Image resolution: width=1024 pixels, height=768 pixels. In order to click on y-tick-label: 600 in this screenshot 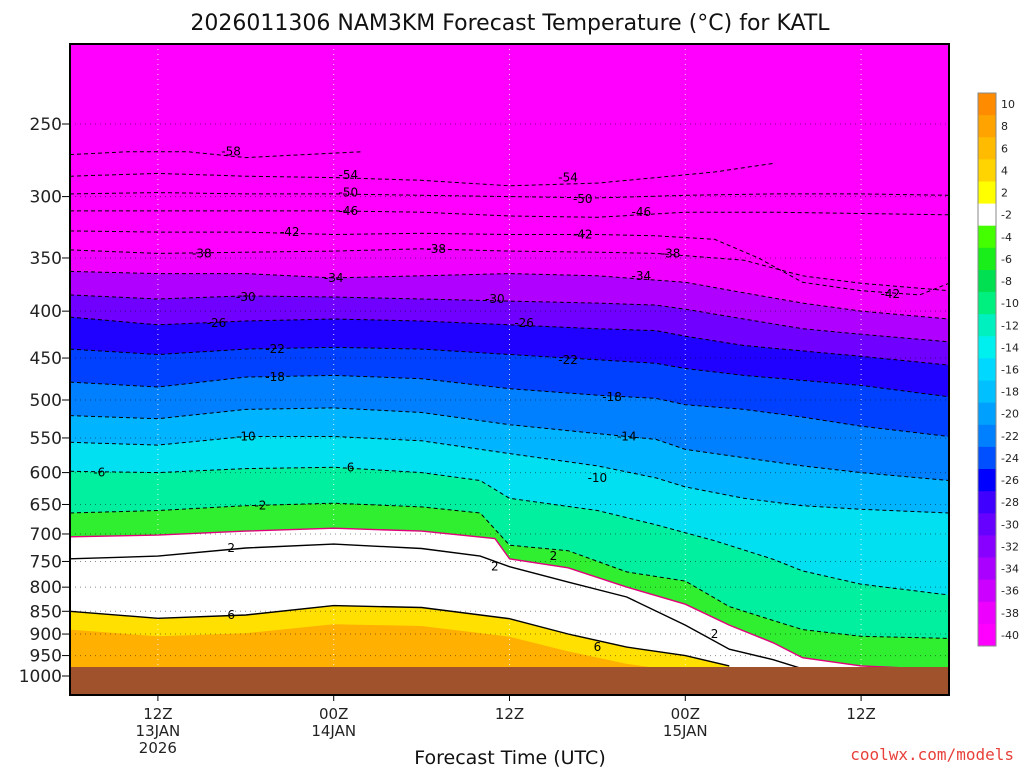, I will do `click(46, 474)`.